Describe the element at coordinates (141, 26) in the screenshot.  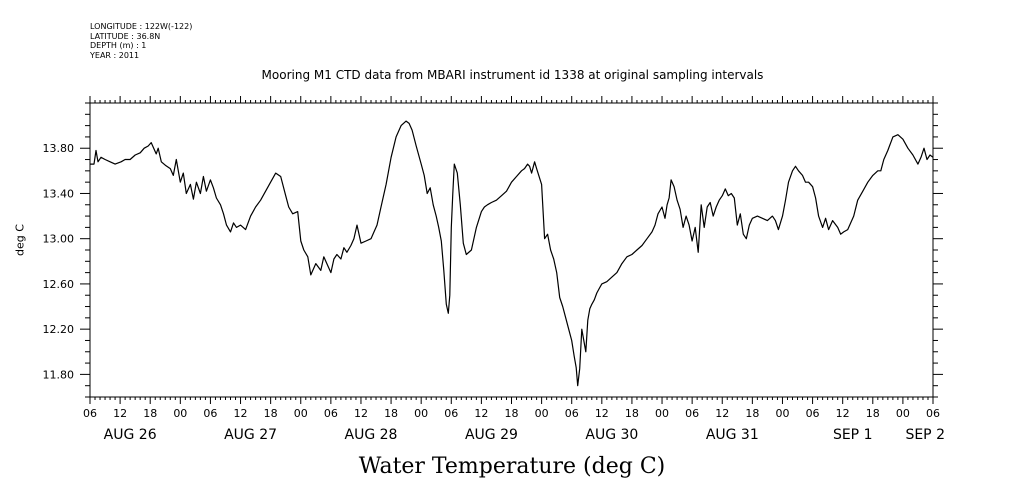
I see `longitude-line: LONGITUDE : 122W(-122)` at that location.